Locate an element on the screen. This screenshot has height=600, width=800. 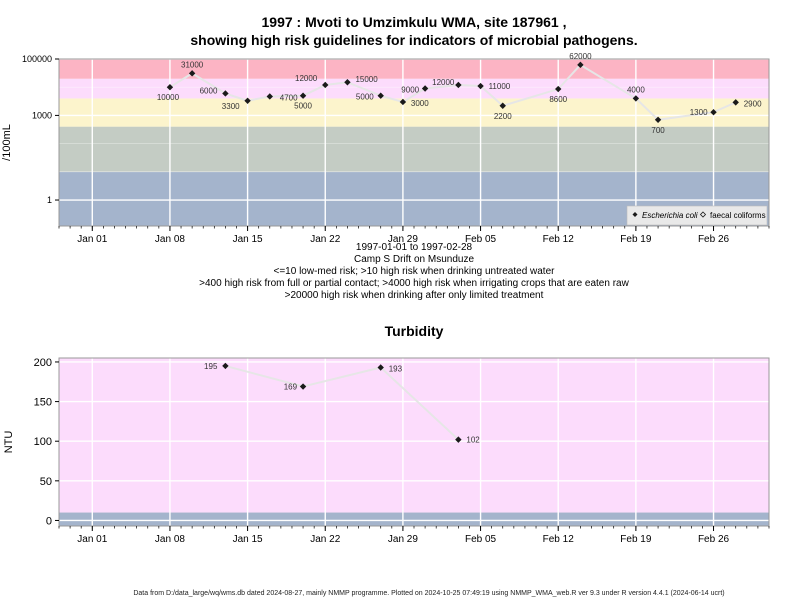
data-label: 4700 is located at coordinates (289, 97).